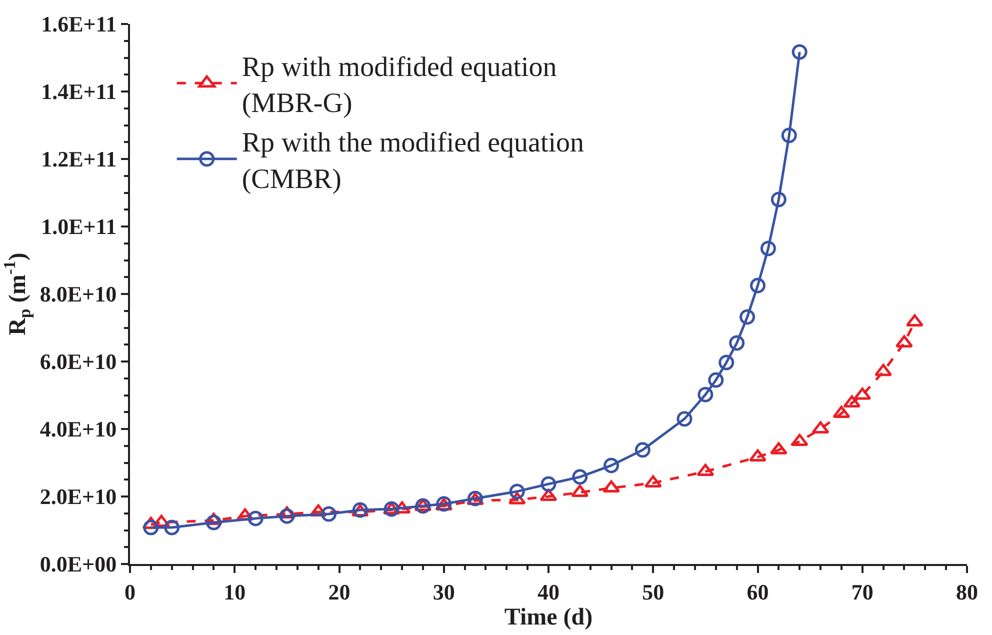 The image size is (992, 635). What do you see at coordinates (79, 227) in the screenshot?
I see `y-tick-label: 1.0E+11` at bounding box center [79, 227].